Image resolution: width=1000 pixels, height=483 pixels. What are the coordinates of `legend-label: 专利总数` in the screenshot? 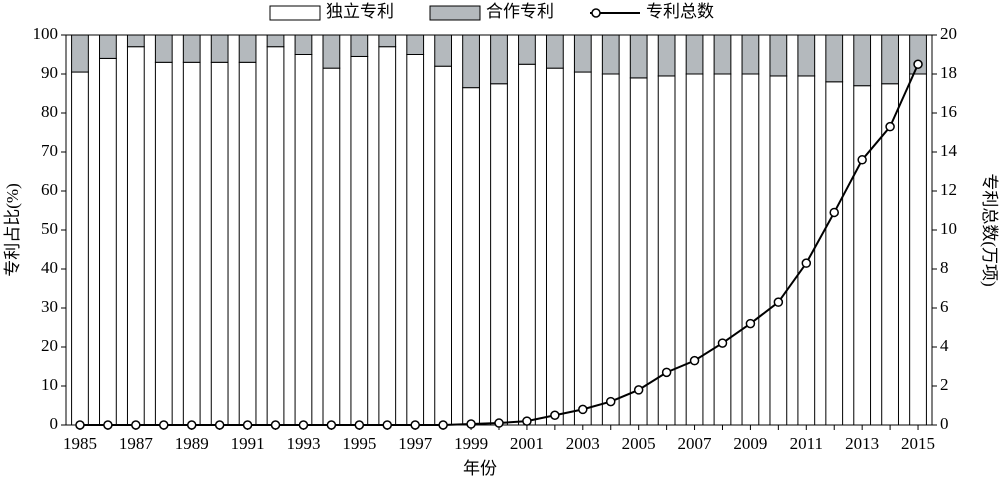 It's located at (680, 11).